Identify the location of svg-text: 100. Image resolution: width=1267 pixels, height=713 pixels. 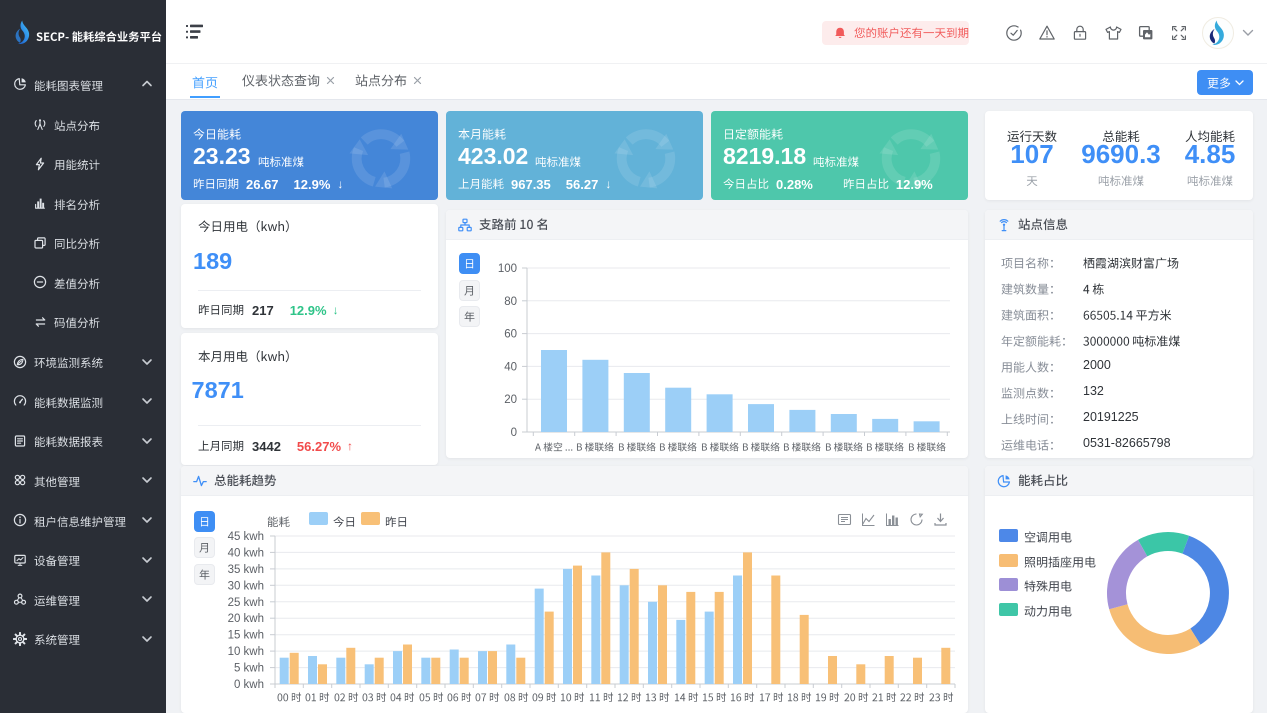
(507, 269).